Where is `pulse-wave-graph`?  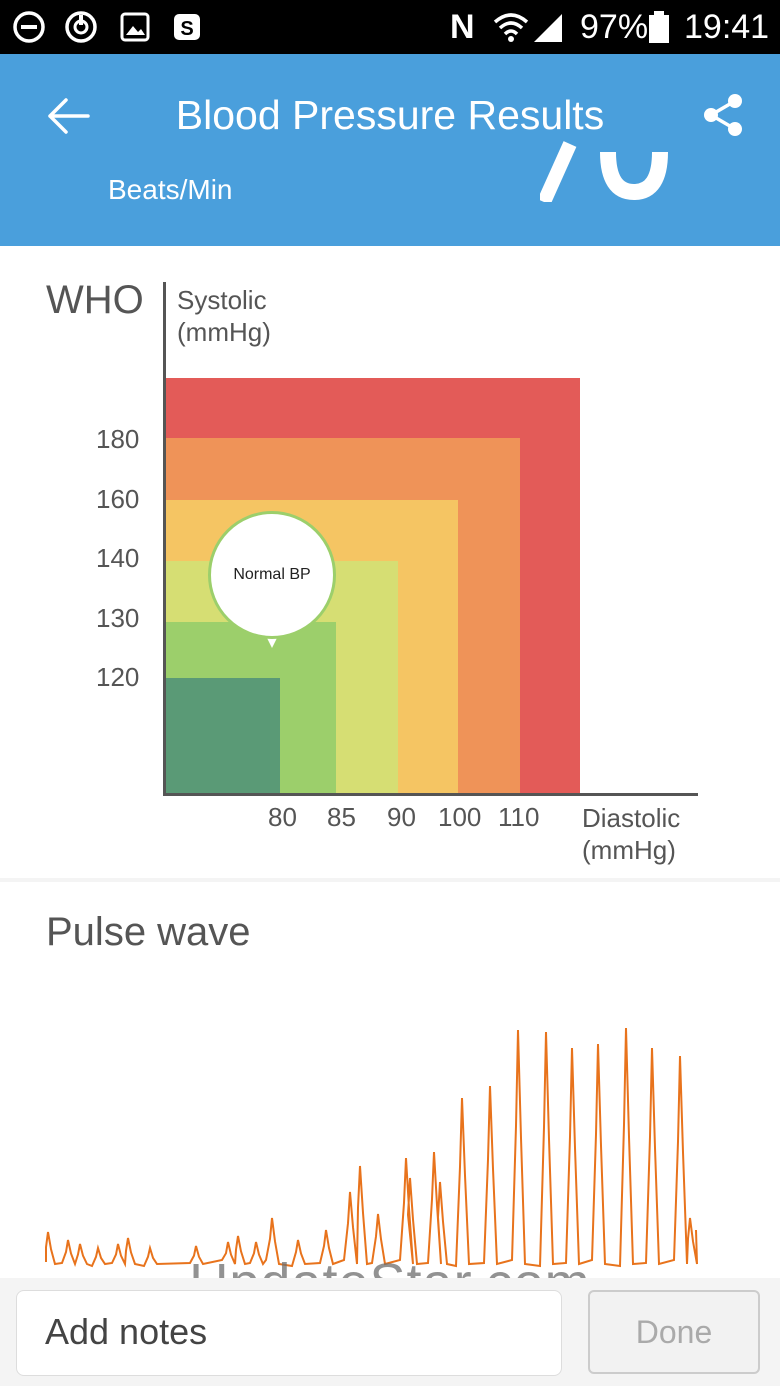 pulse-wave-graph is located at coordinates (371, 1147).